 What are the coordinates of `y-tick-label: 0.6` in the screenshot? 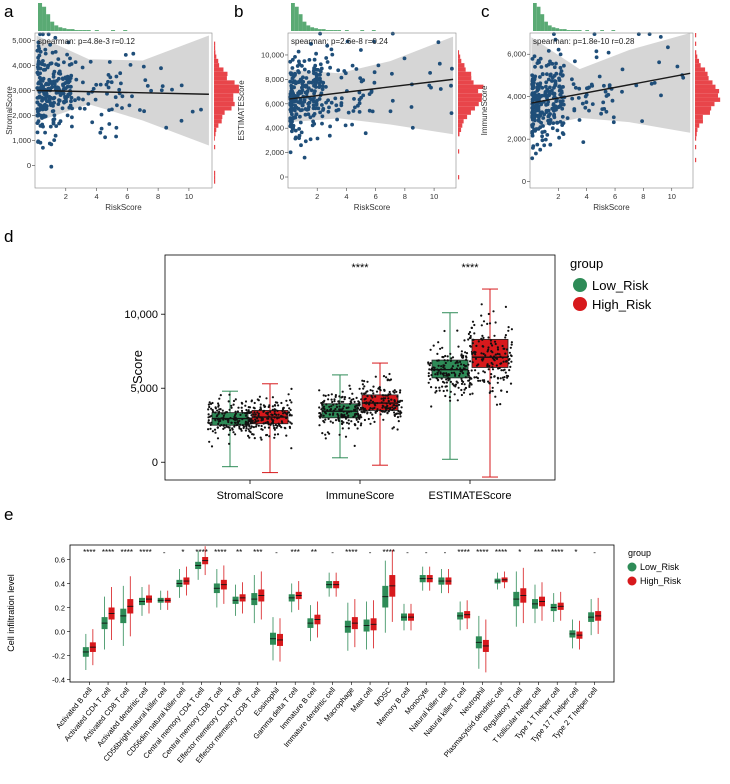 It's located at (60, 559).